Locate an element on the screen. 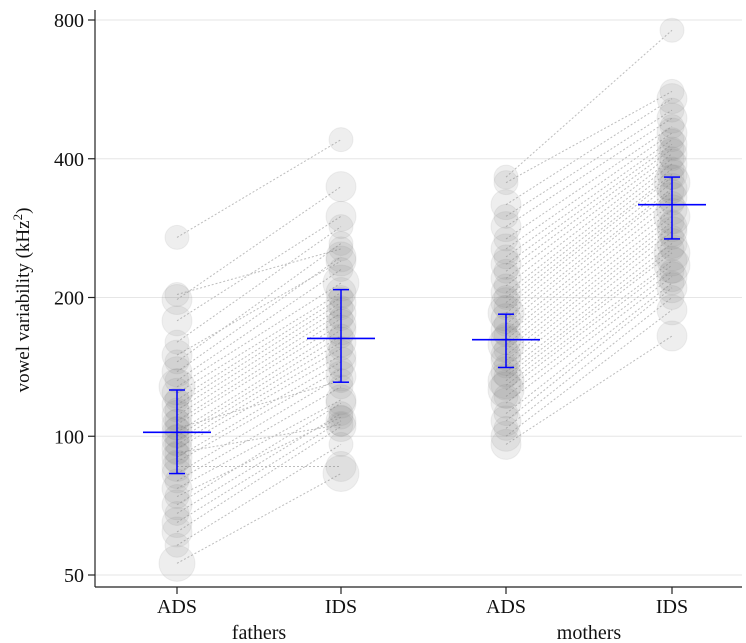  y-tick-label: 800 is located at coordinates (69, 21).